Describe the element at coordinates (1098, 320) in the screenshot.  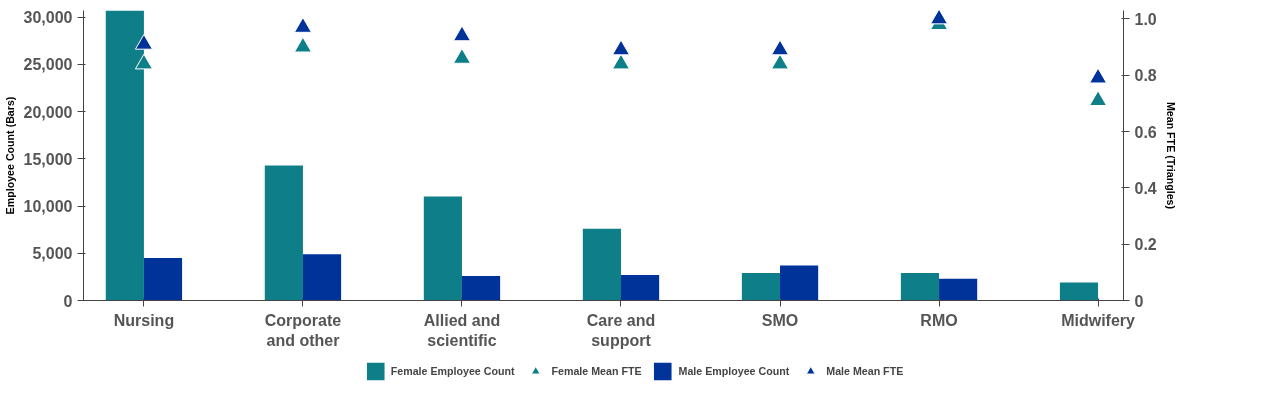
I see `x-tick-label: Midwifery` at that location.